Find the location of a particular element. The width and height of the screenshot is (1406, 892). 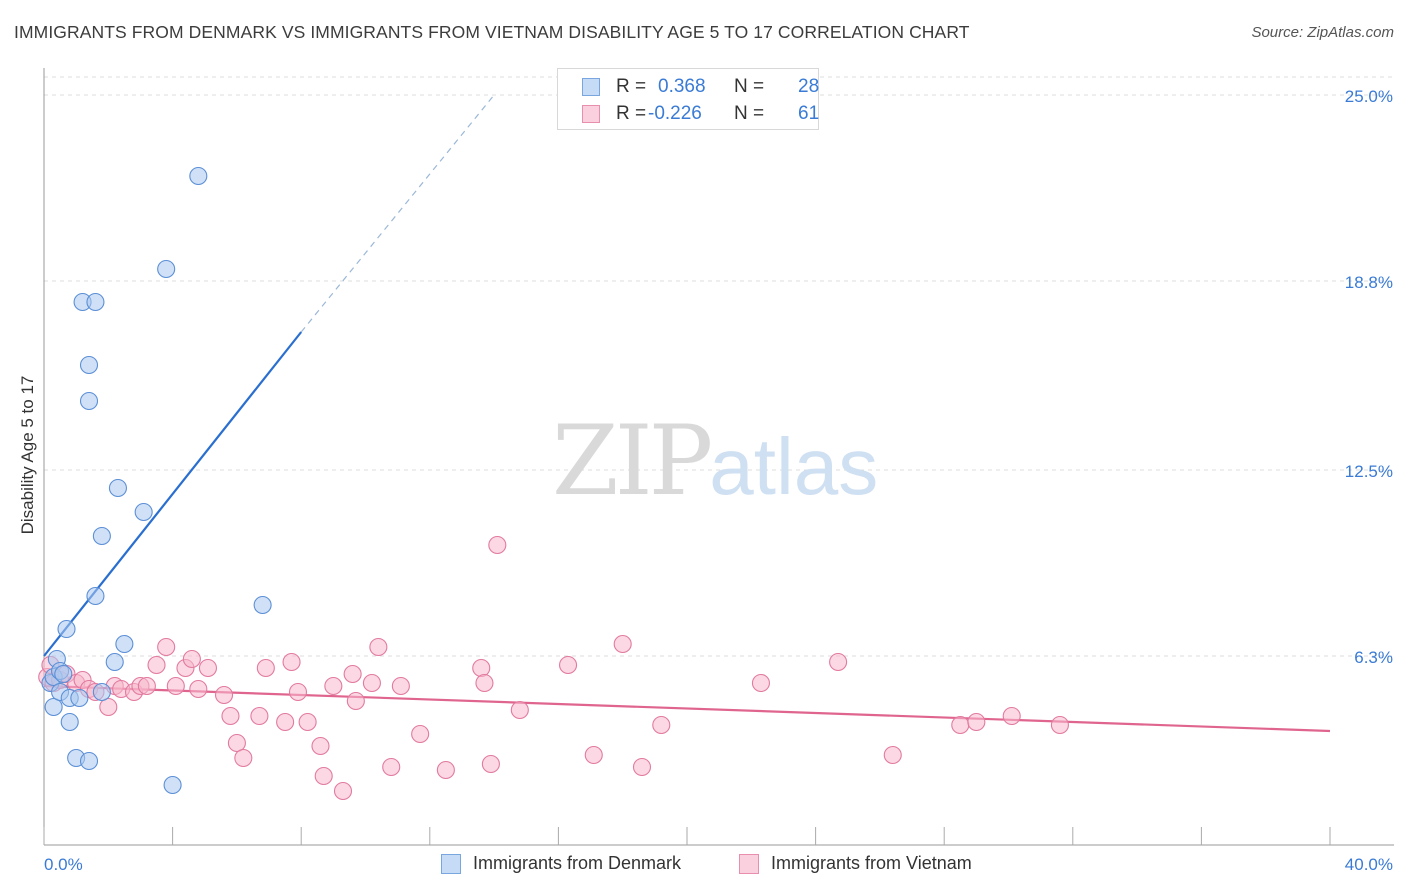

x-tick-label-min: 0.0% is located at coordinates (63, 864).